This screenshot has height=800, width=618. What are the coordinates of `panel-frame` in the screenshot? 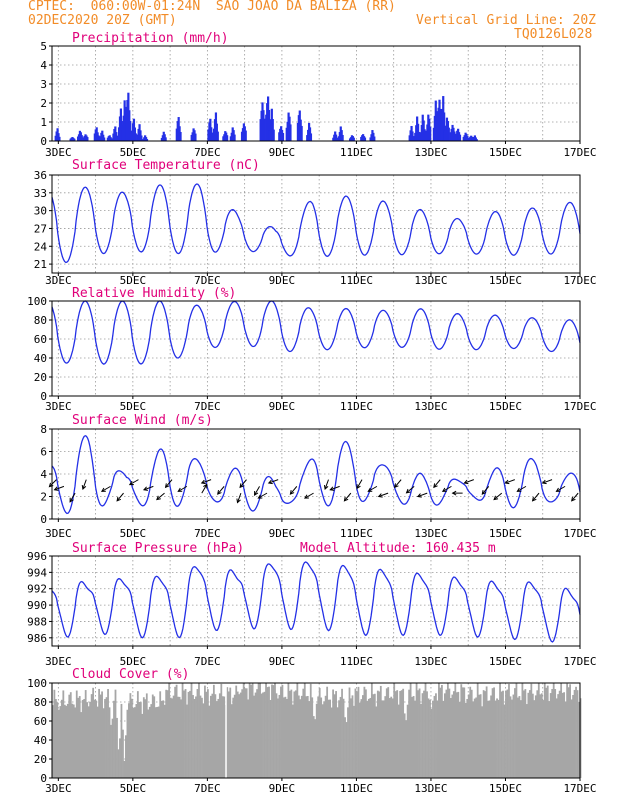 It's located at (316, 93).